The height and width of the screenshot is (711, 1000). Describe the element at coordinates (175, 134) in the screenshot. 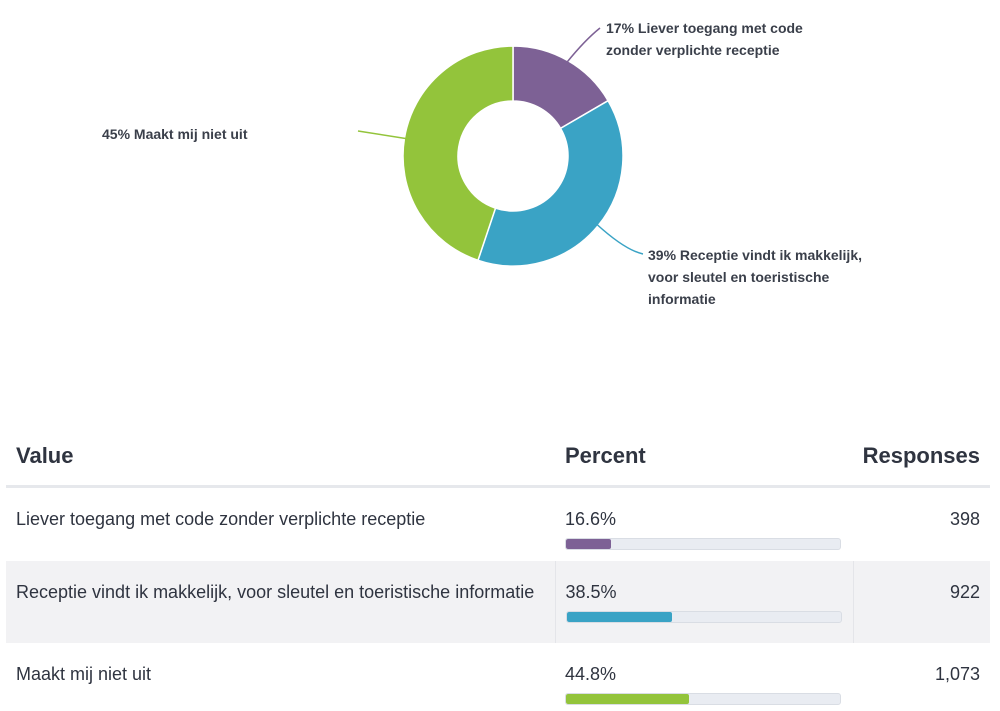

I see `slice-label-2: 45% Maakt mij niet uit` at that location.